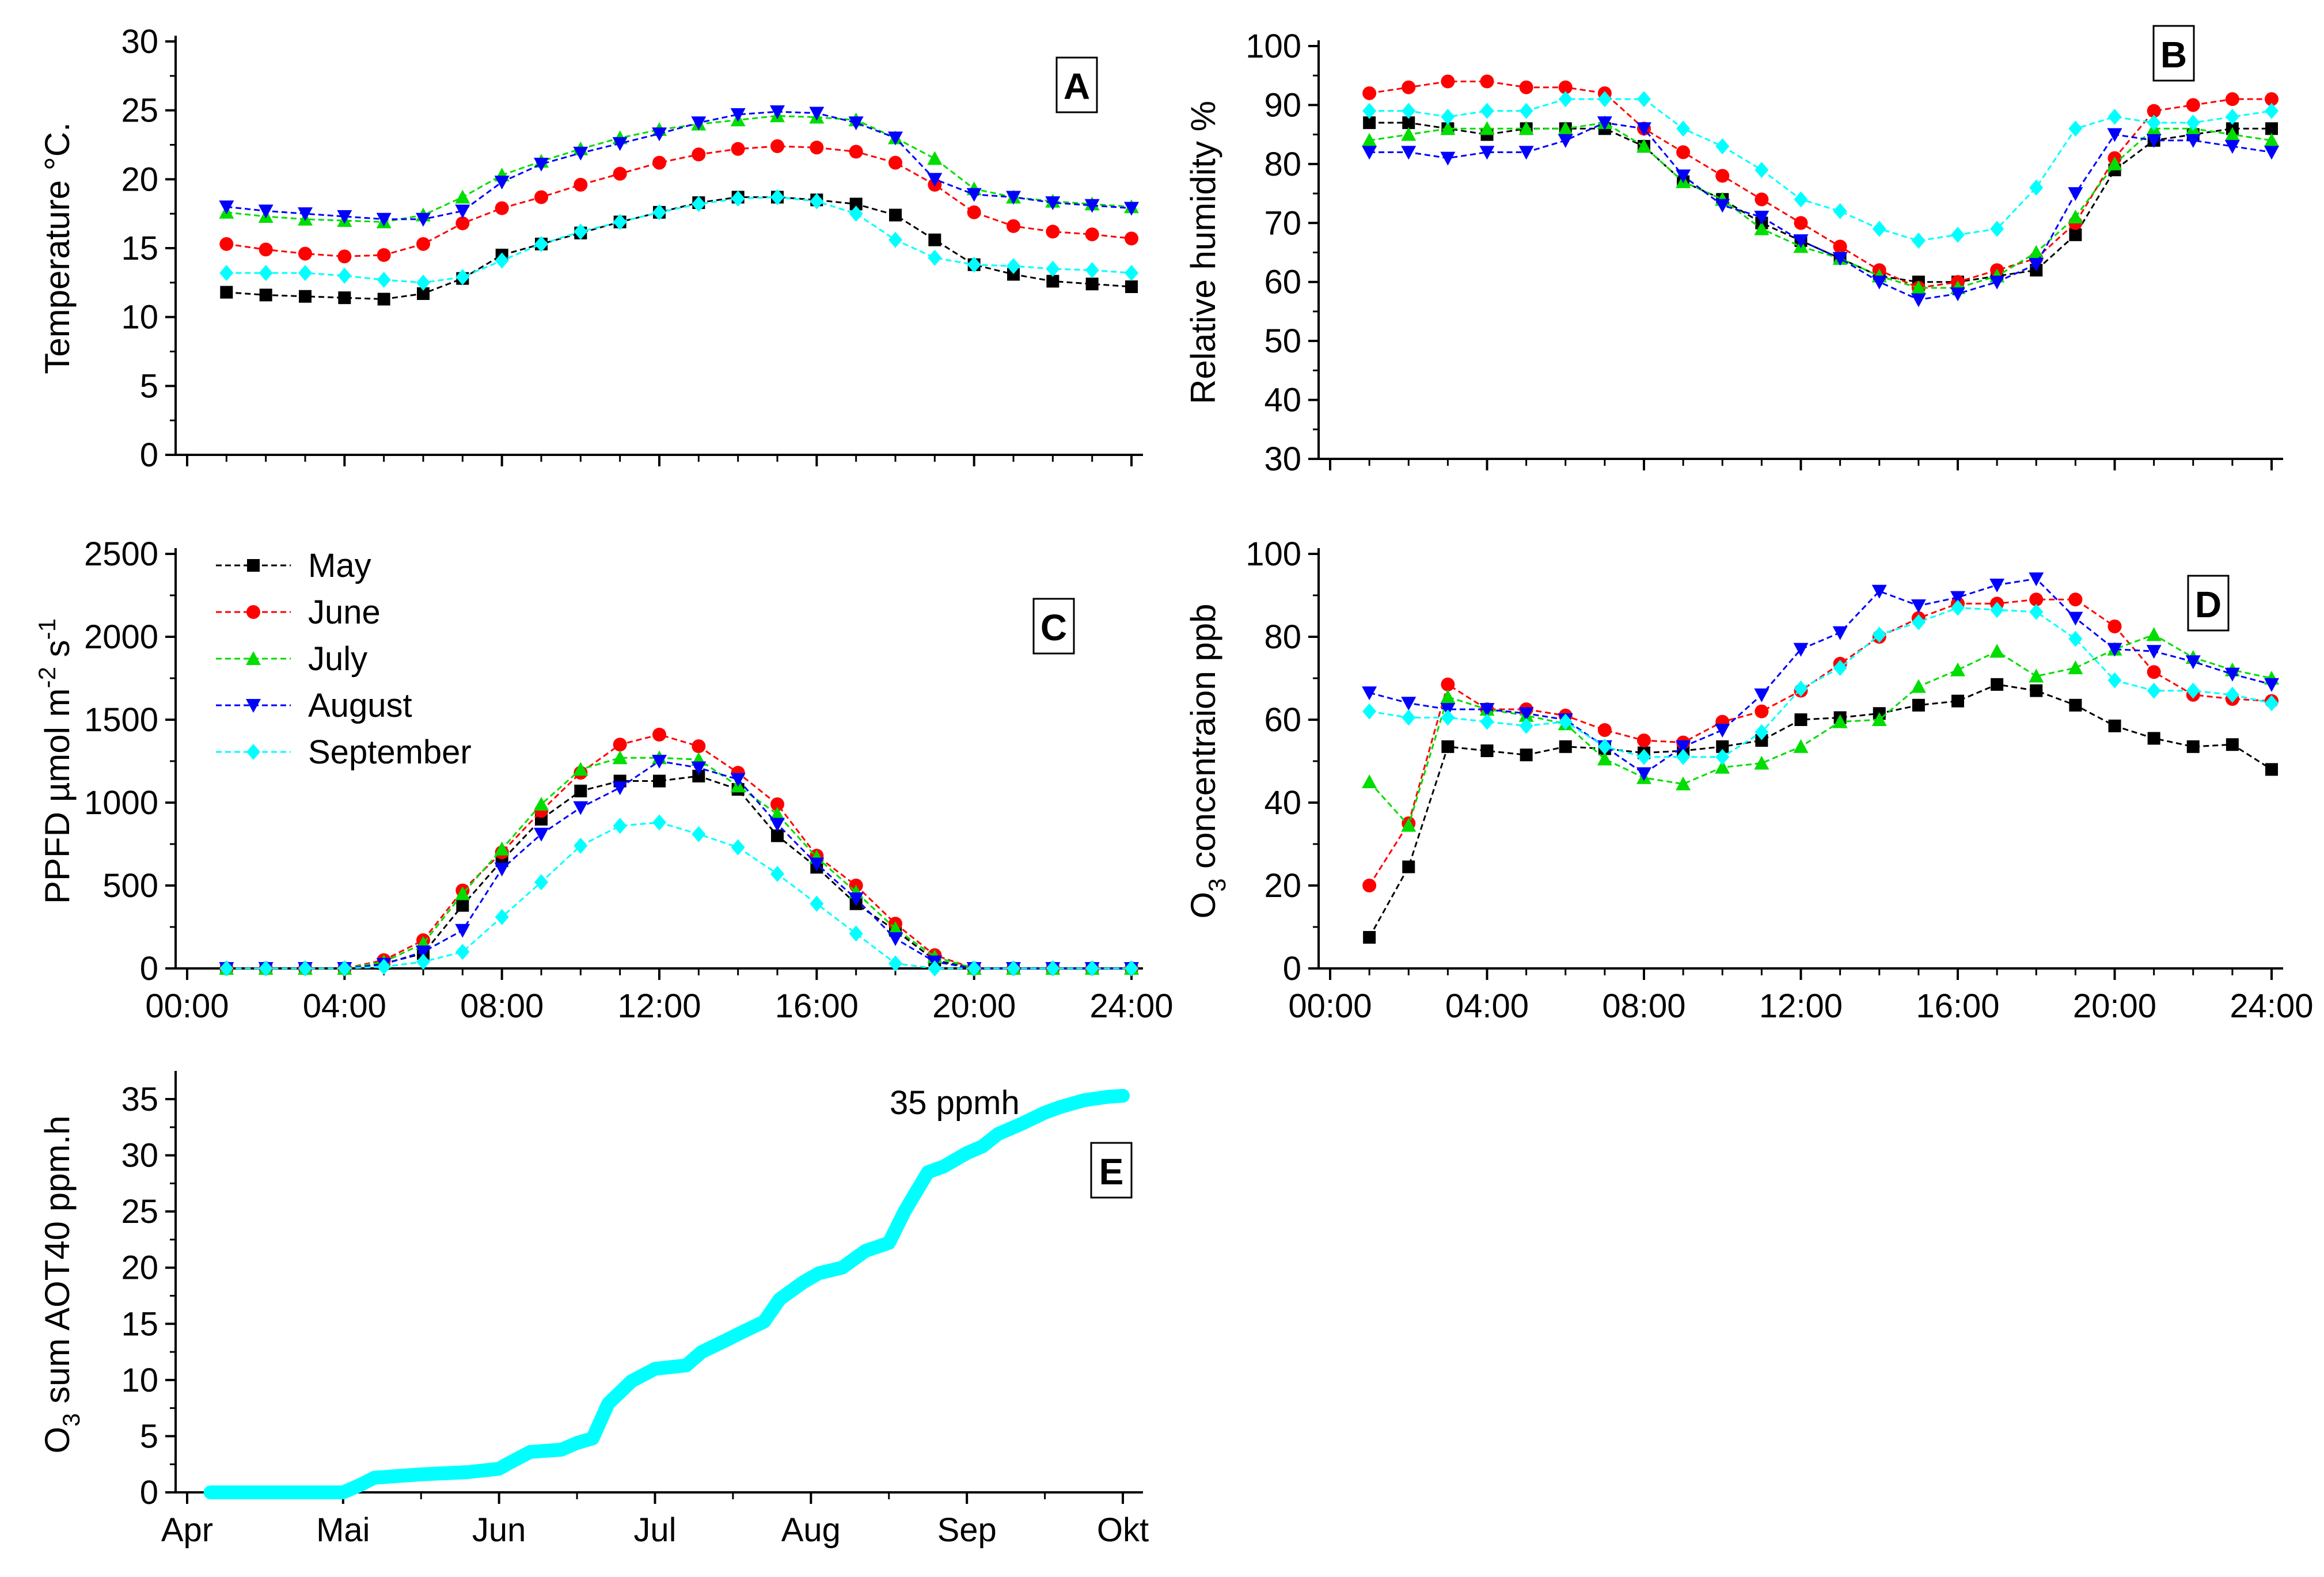 The image size is (2324, 1577). I want to click on y-tick-label: 80, so click(1282, 165).